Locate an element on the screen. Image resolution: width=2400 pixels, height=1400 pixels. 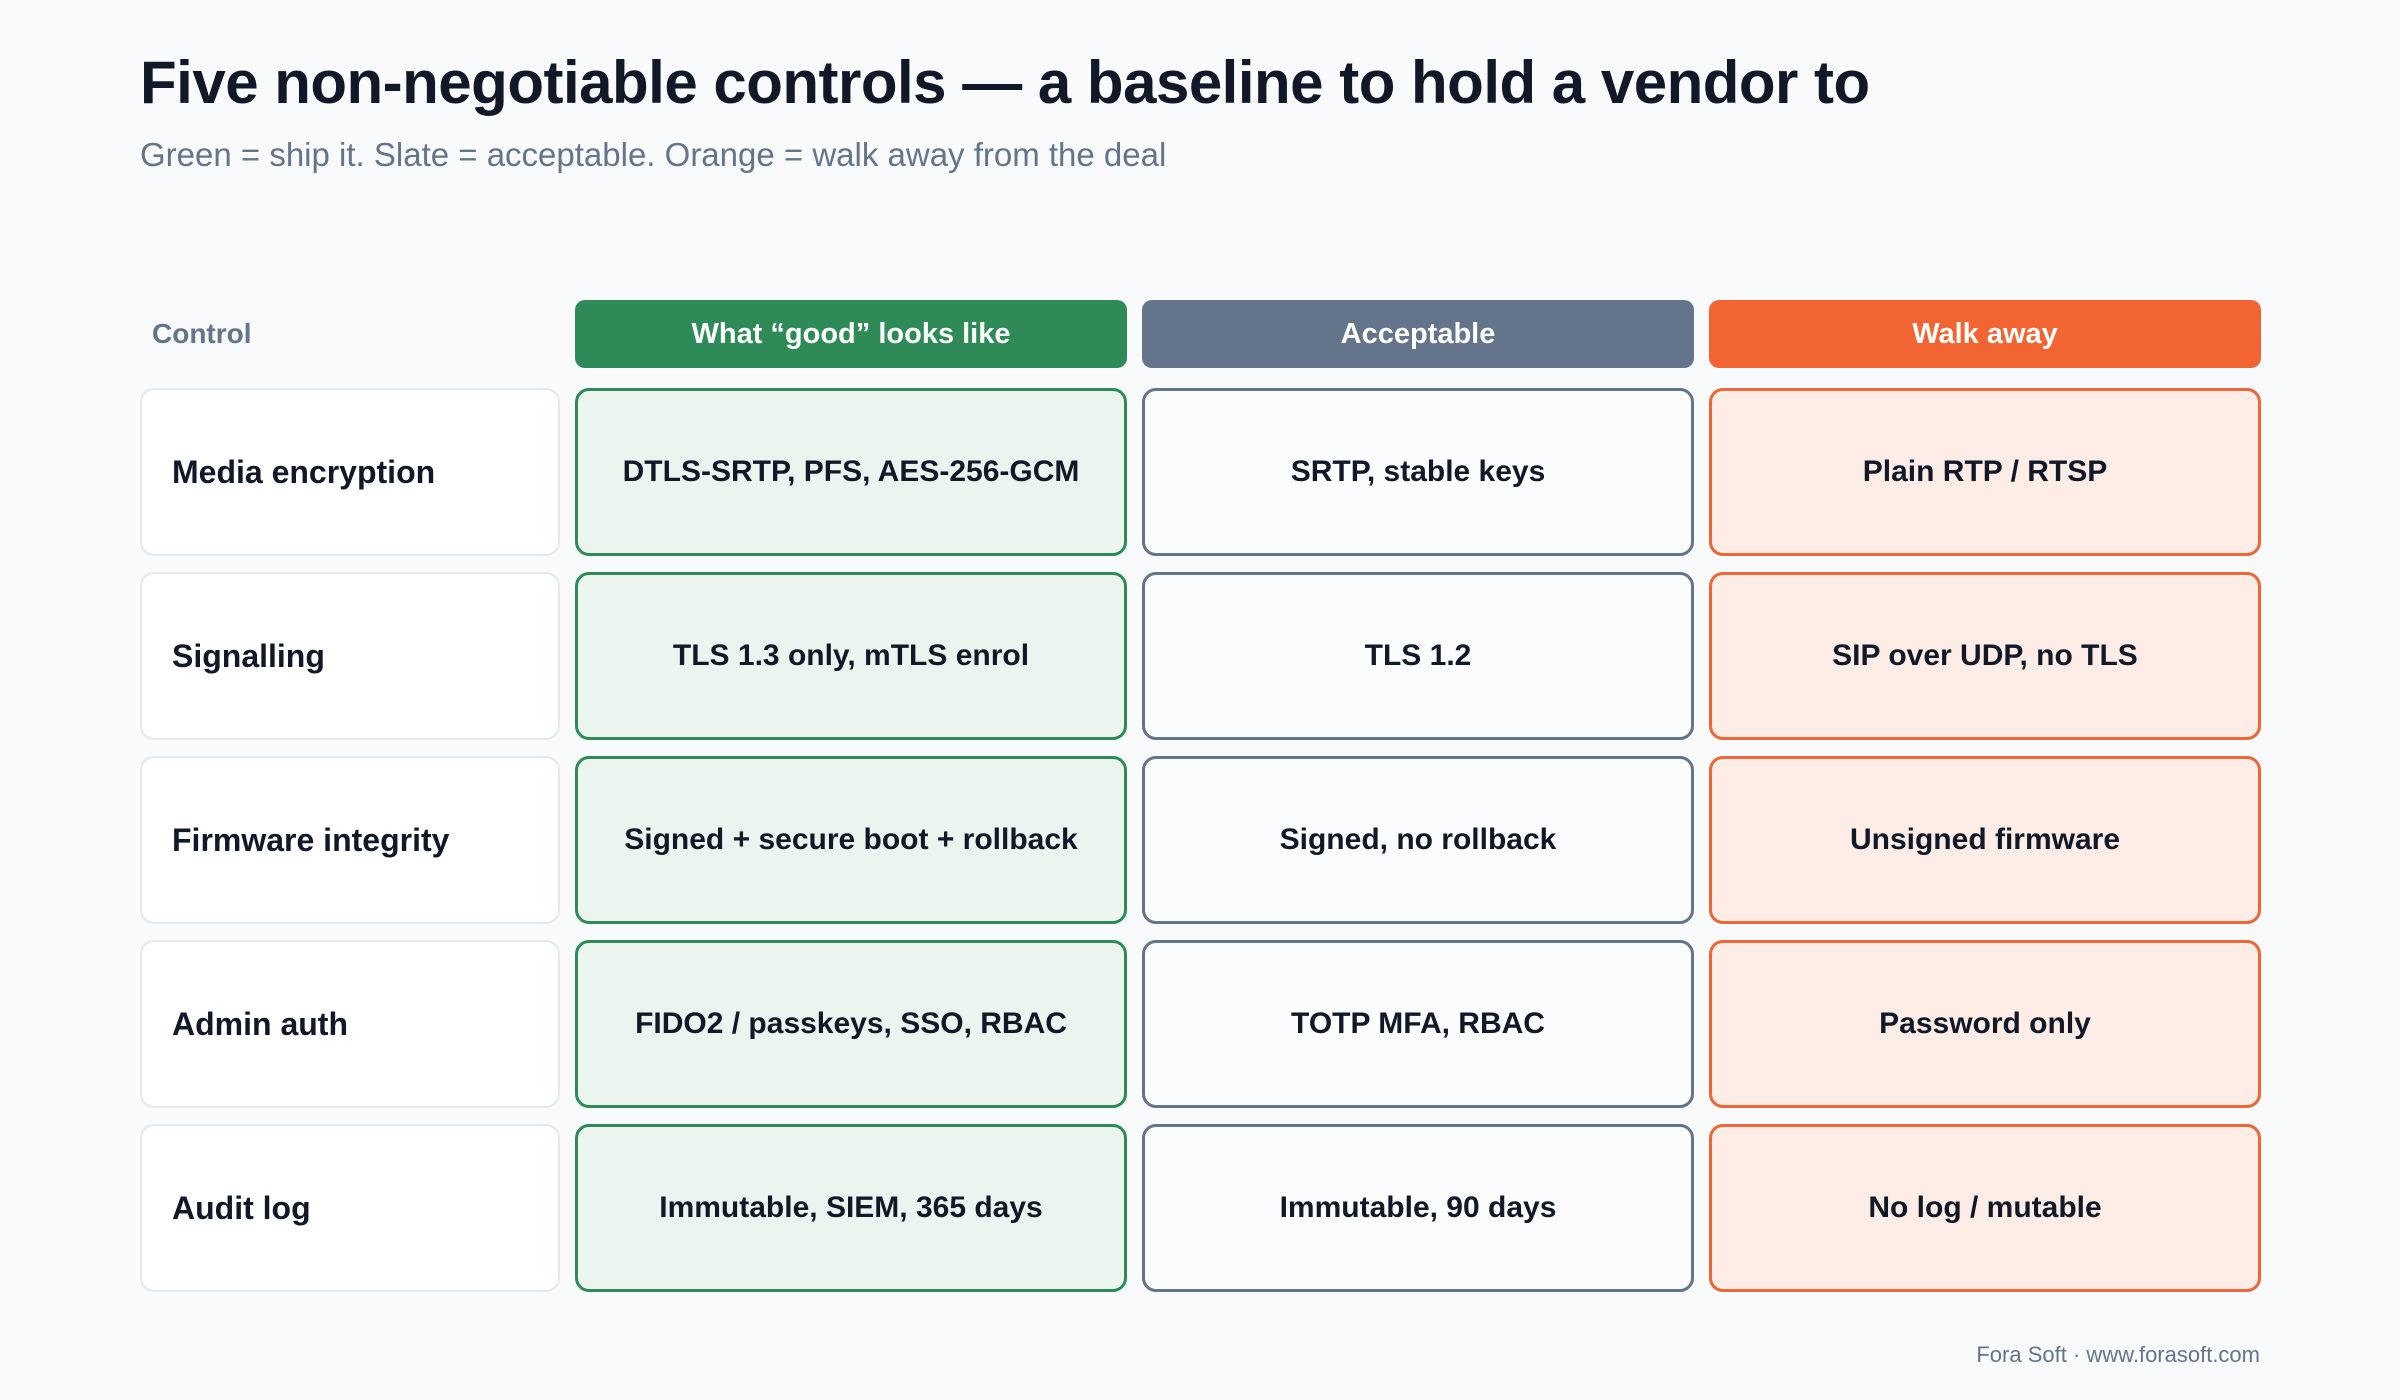
row-signalling-control: Signalling is located at coordinates (350, 656).